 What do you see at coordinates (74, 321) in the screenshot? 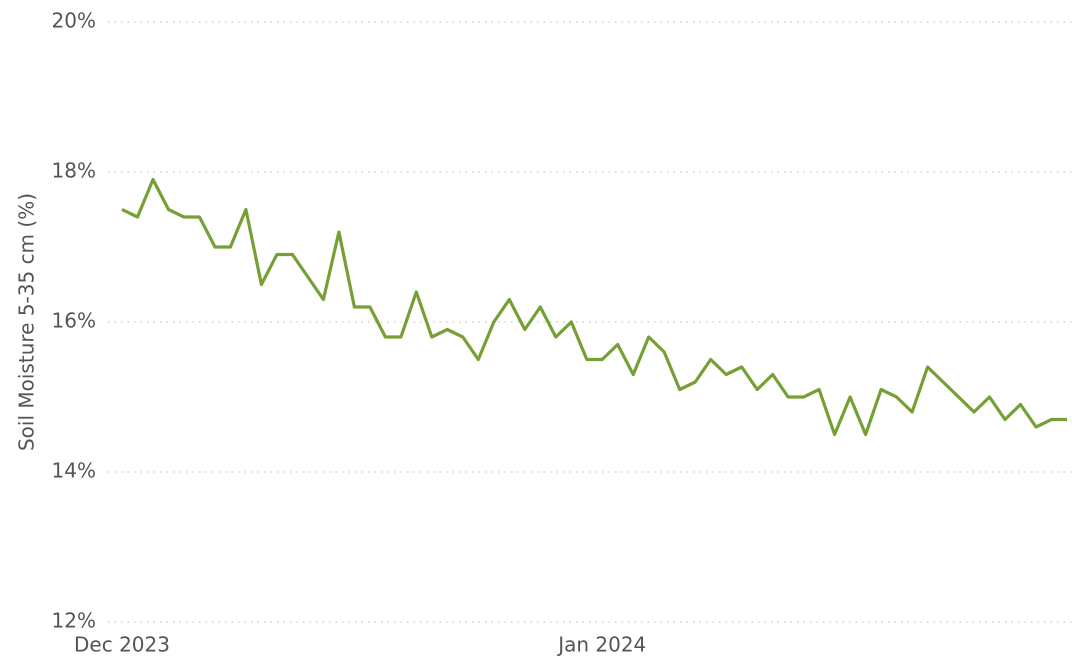
I see `y-tick-label: 16%` at bounding box center [74, 321].